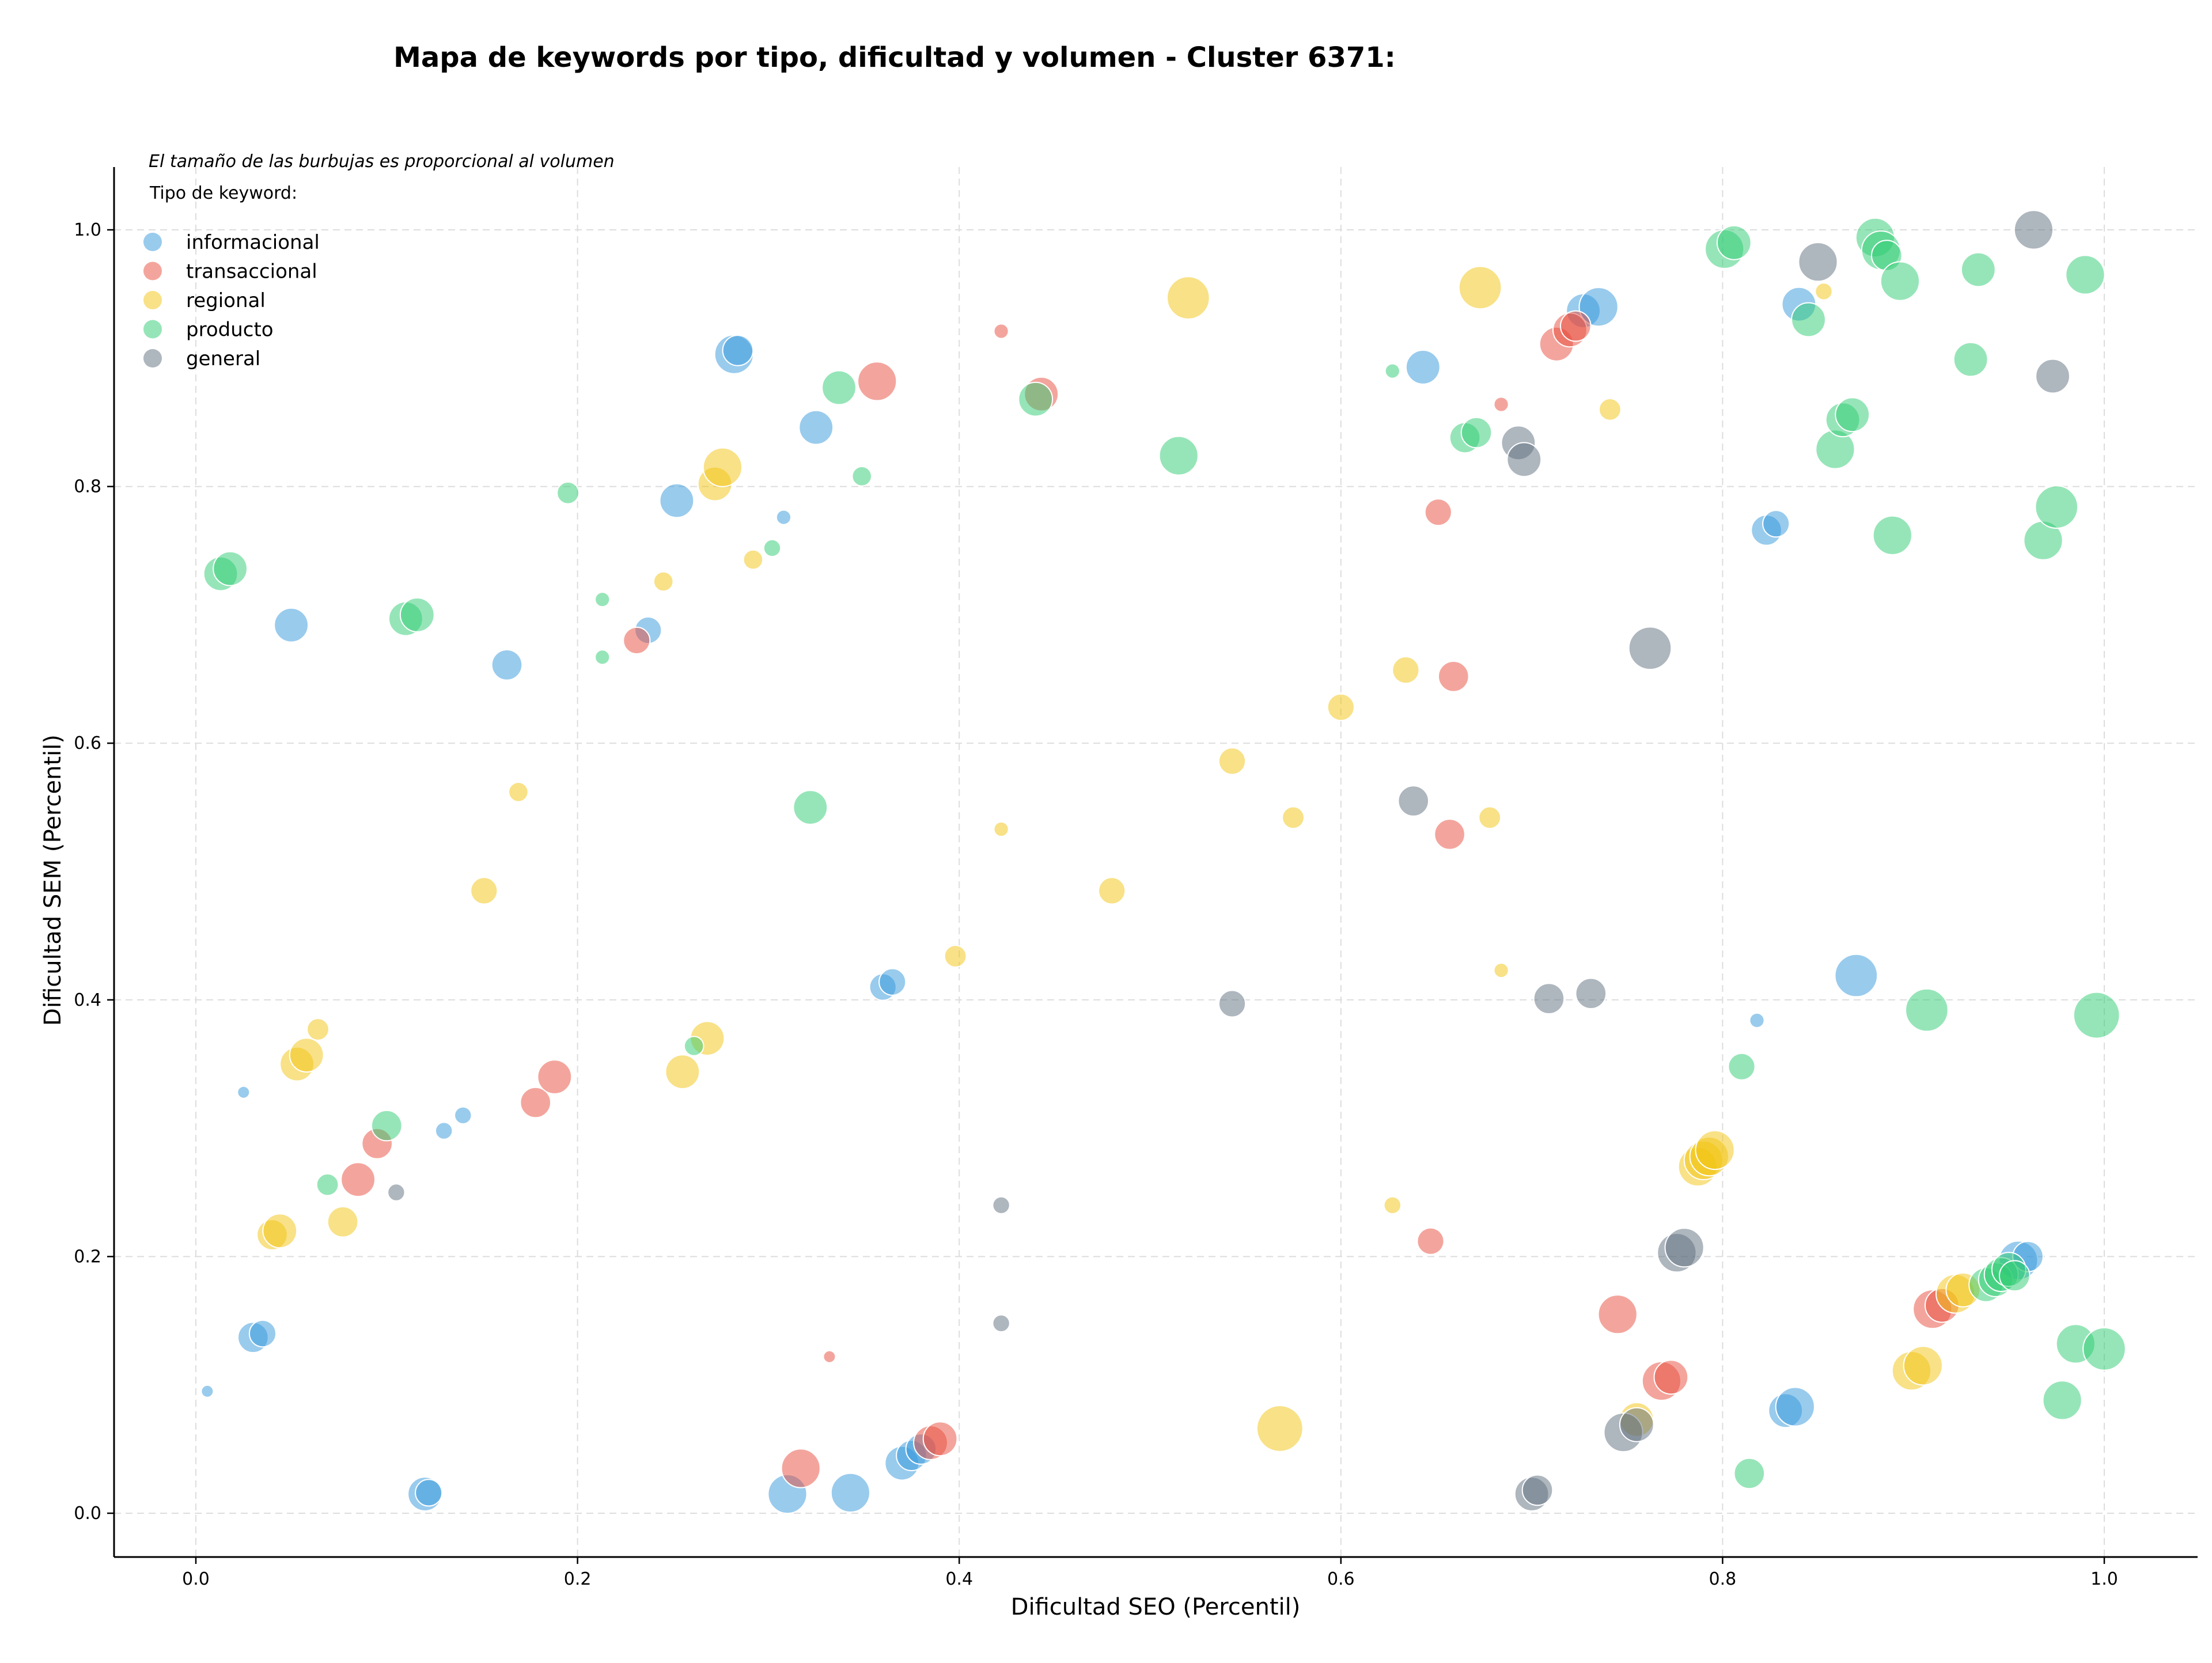  Describe the element at coordinates (1156, 1607) in the screenshot. I see `x-axis-label: Dificultad SEO (Percentil)` at that location.